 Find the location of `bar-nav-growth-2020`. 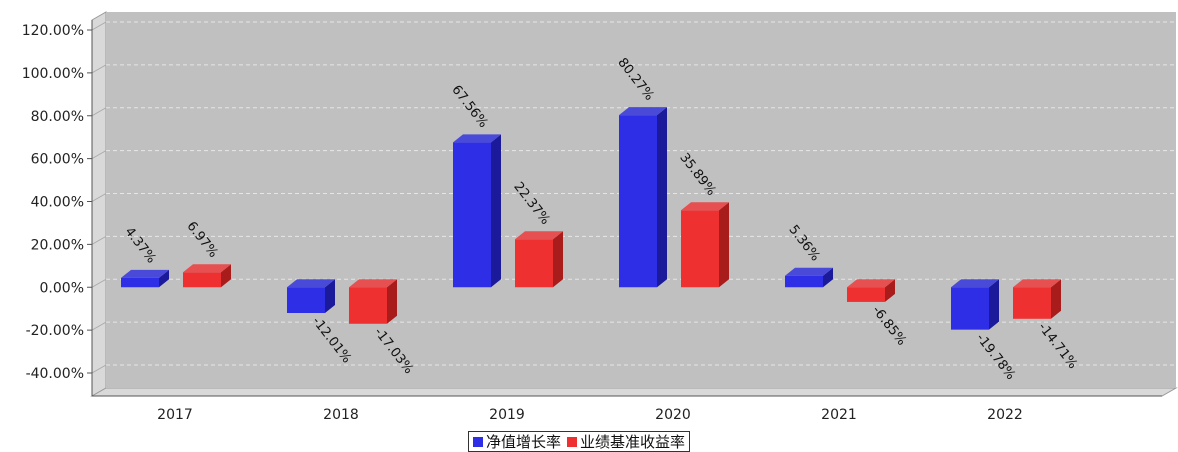

bar-nav-growth-2020 is located at coordinates (643, 197).